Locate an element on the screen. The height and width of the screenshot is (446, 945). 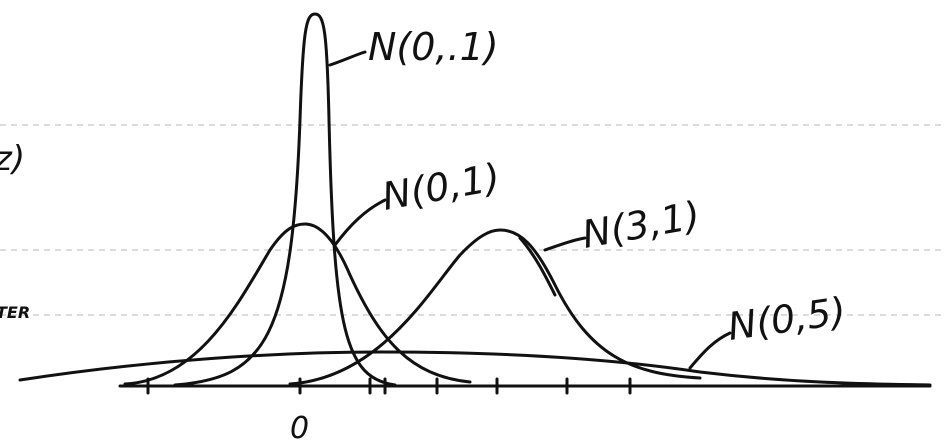
axis-origin-label: 0 is located at coordinates (299, 428).